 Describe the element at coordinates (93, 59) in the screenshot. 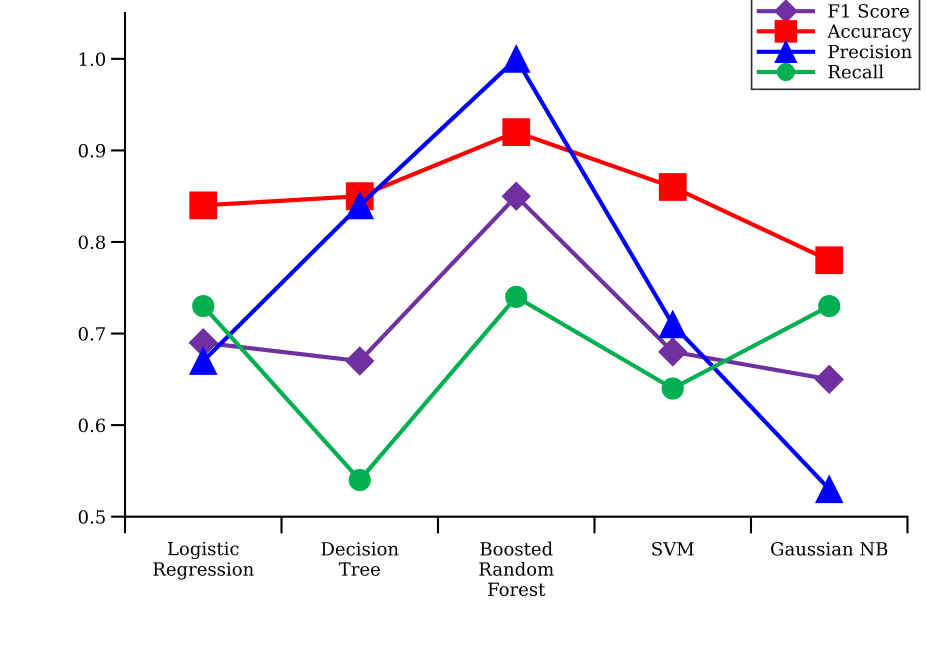

I see `y-tick-label: 1.0` at that location.